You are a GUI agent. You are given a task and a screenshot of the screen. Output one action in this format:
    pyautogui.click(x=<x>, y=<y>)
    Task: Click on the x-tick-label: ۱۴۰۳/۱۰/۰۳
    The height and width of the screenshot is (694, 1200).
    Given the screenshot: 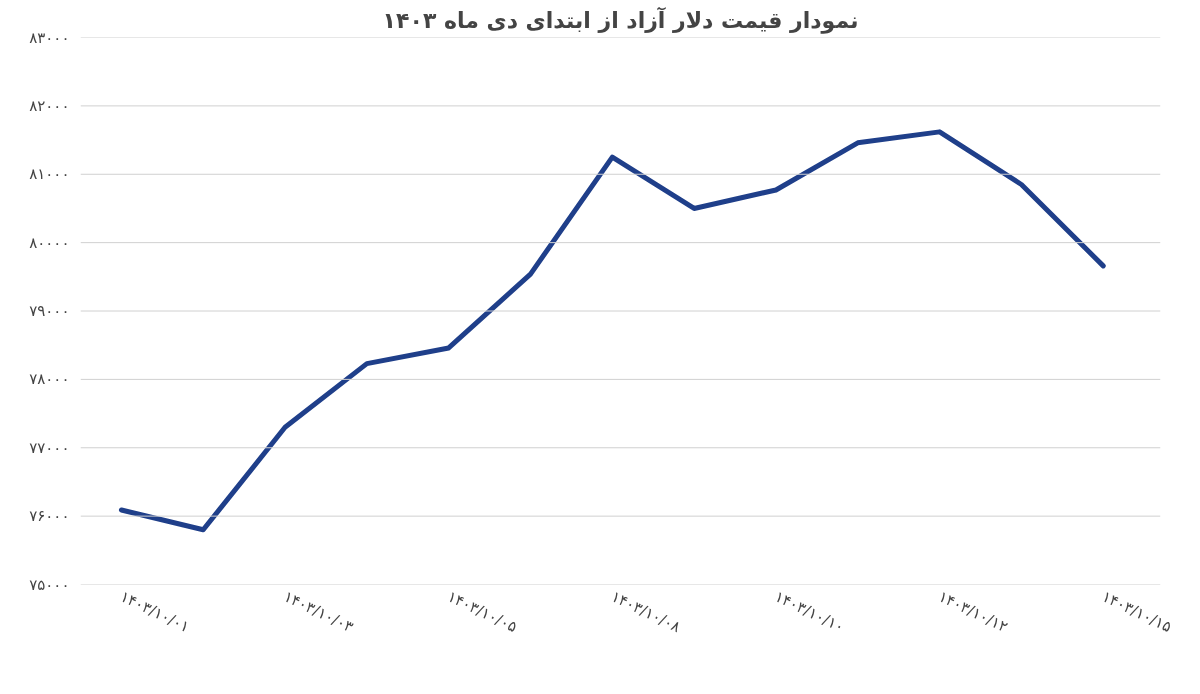 What is the action you would take?
    pyautogui.click(x=319, y=612)
    